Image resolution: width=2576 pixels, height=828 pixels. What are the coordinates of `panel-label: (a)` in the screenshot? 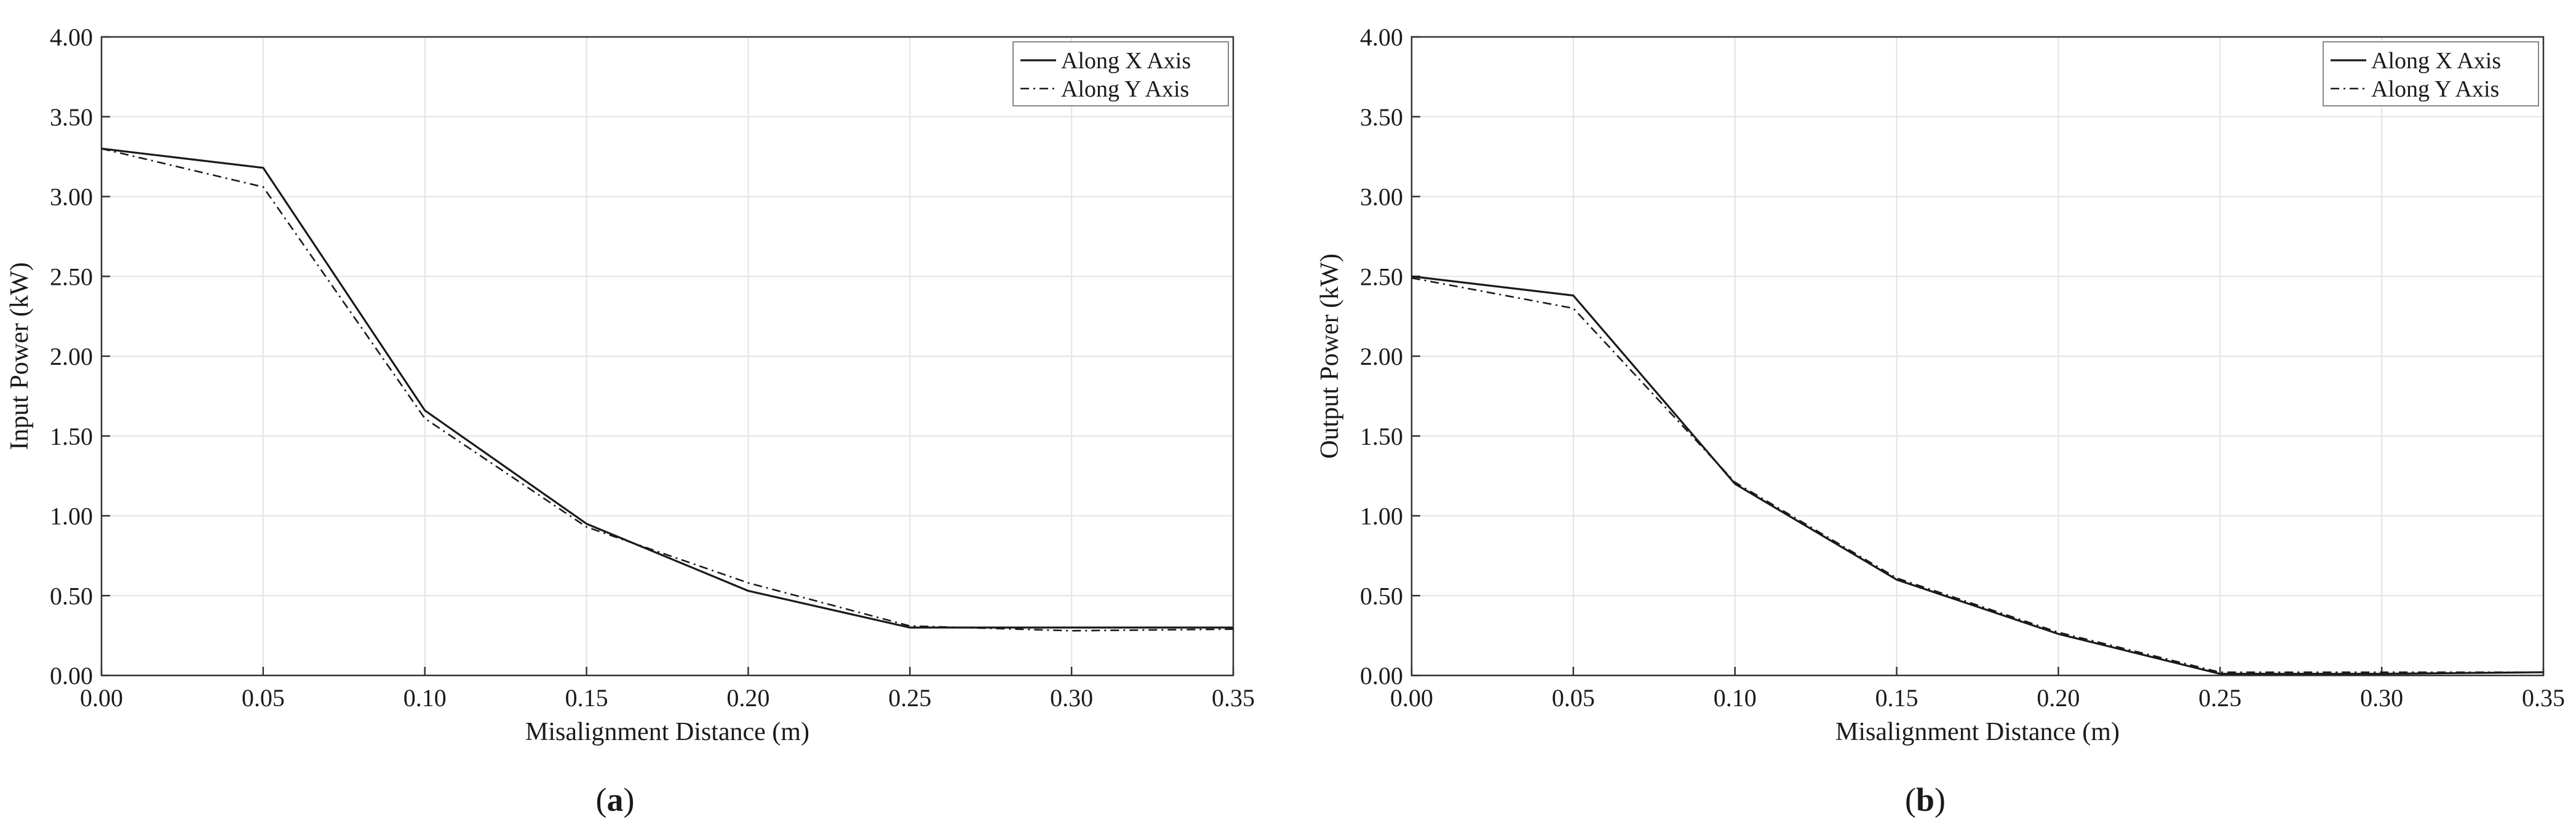 It's located at (615, 799).